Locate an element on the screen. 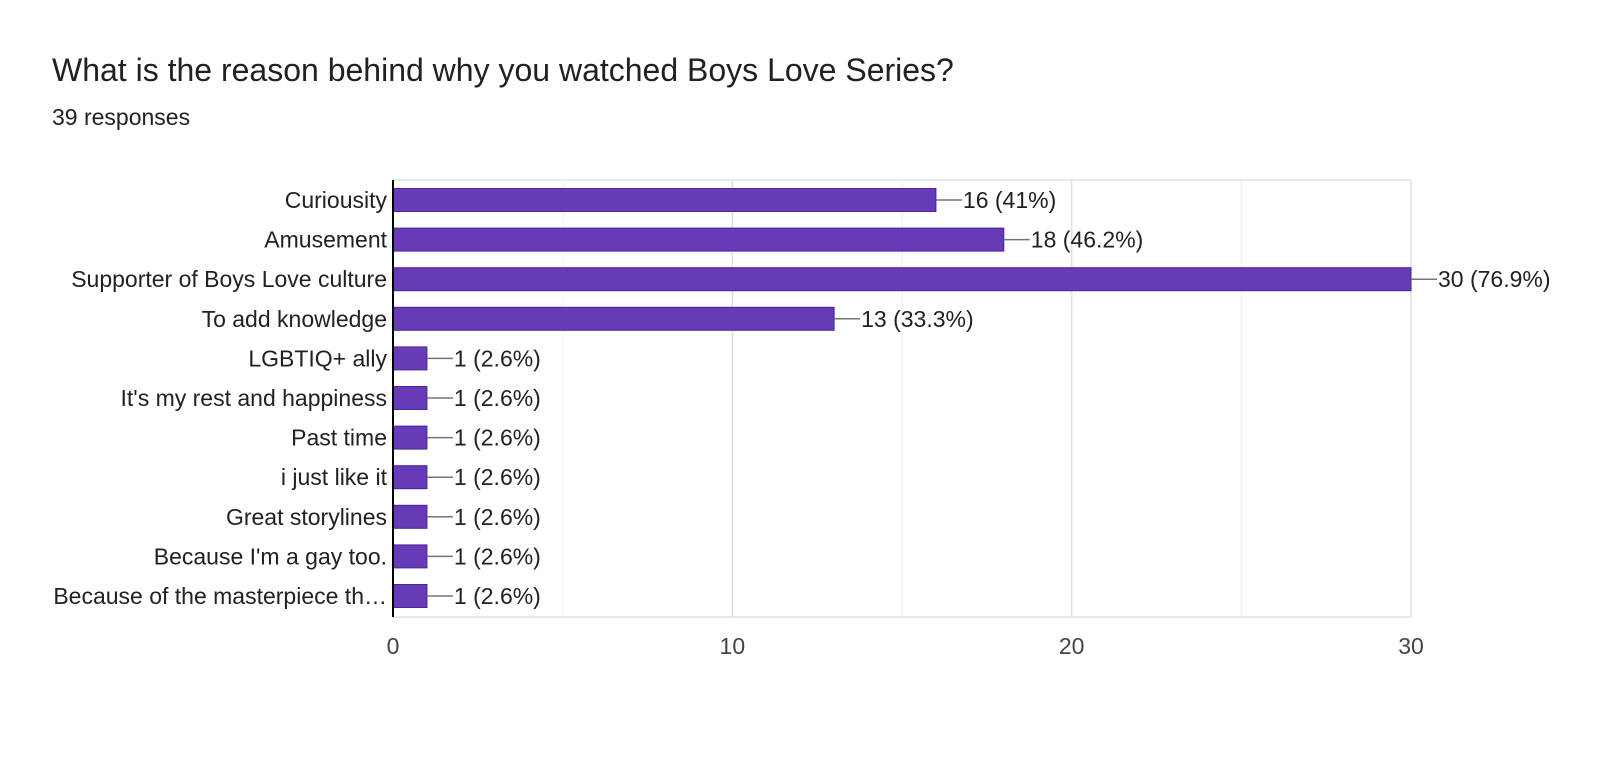  category-label: Curiousity is located at coordinates (336, 200).